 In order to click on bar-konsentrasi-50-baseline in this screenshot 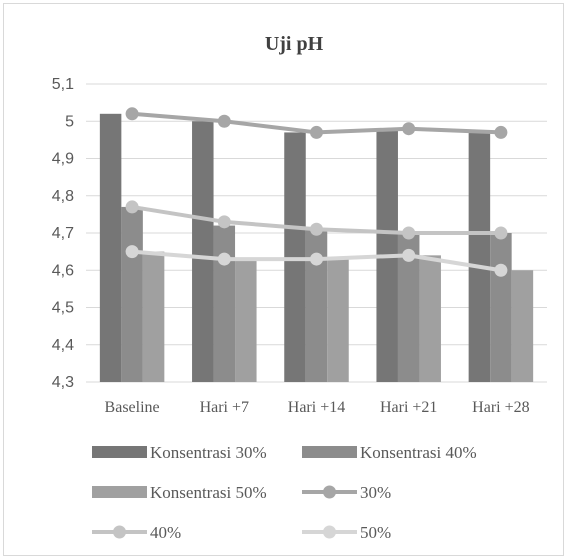, I will do `click(153, 316)`.